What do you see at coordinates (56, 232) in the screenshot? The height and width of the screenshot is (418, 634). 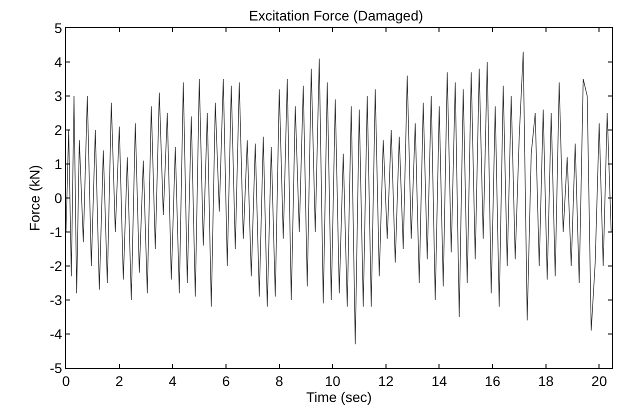 I see `y-tick-label: -1` at bounding box center [56, 232].